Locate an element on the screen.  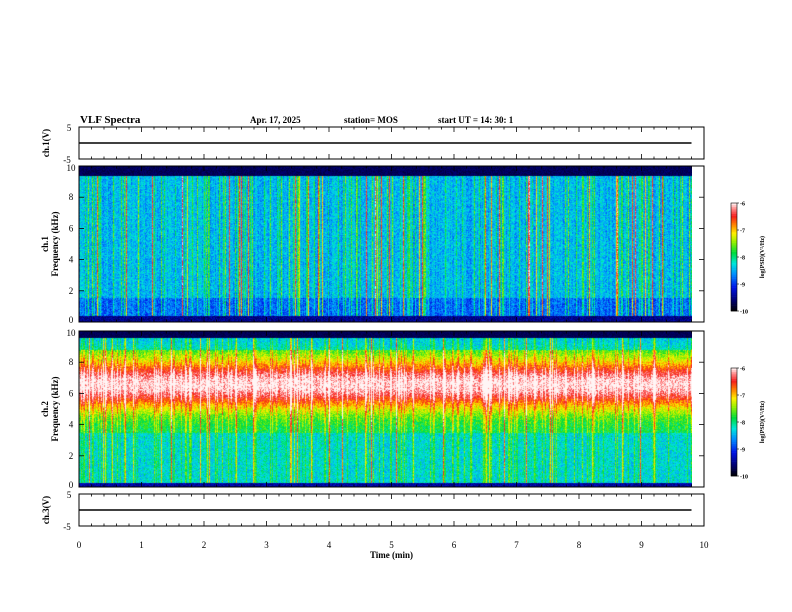
x-tick-label: 10 is located at coordinates (705, 545).